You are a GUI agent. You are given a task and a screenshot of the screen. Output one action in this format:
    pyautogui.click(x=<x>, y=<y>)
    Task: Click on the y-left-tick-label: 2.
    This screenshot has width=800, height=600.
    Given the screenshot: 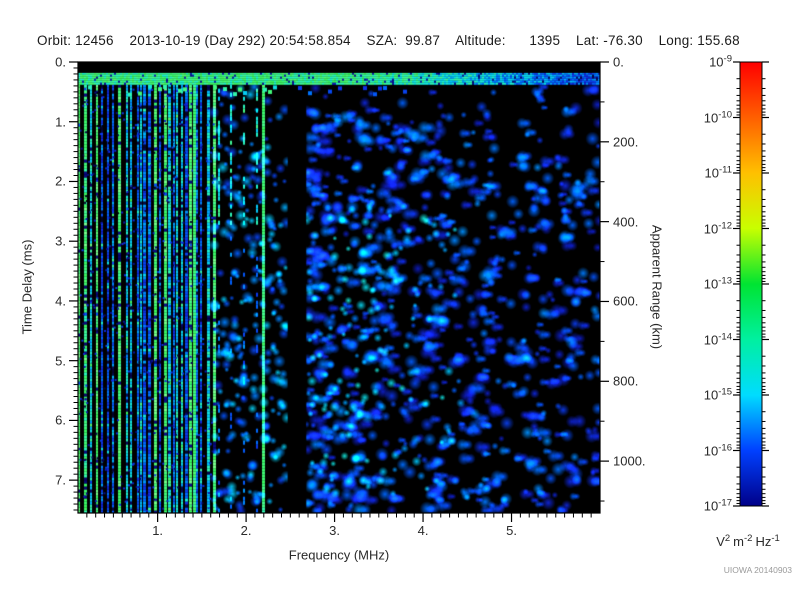 What is the action you would take?
    pyautogui.click(x=60, y=181)
    